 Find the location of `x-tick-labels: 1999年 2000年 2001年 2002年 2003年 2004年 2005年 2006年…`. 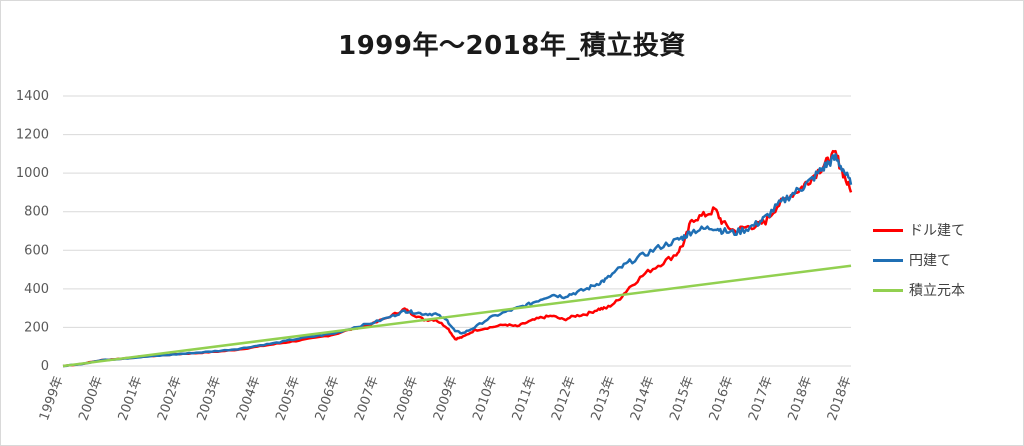

x-tick-labels: 1999年 2000年 2001年 2002年 2003年 2004年 2005年 2006年… is located at coordinates (446, 398).